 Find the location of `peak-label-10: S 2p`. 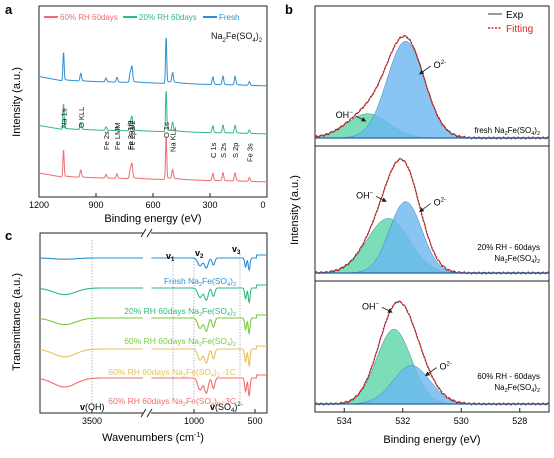

peak-label-10: S 2p is located at coordinates (235, 150).